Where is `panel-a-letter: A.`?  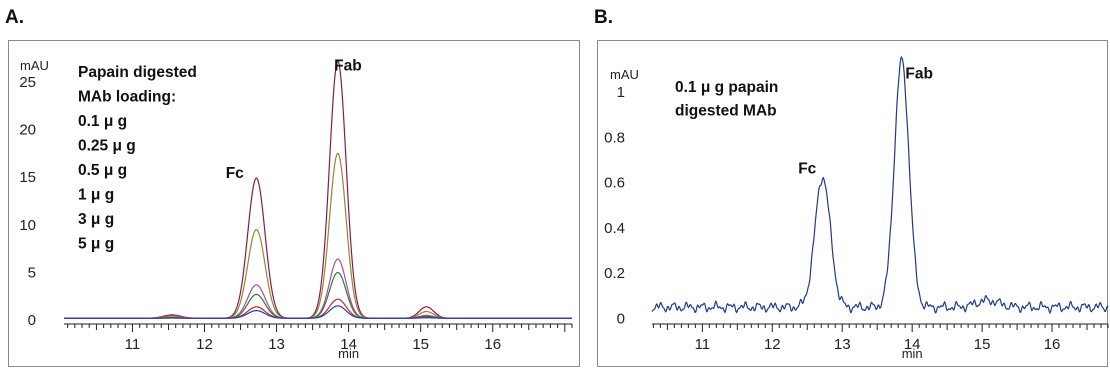
panel-a-letter: A. is located at coordinates (14, 17).